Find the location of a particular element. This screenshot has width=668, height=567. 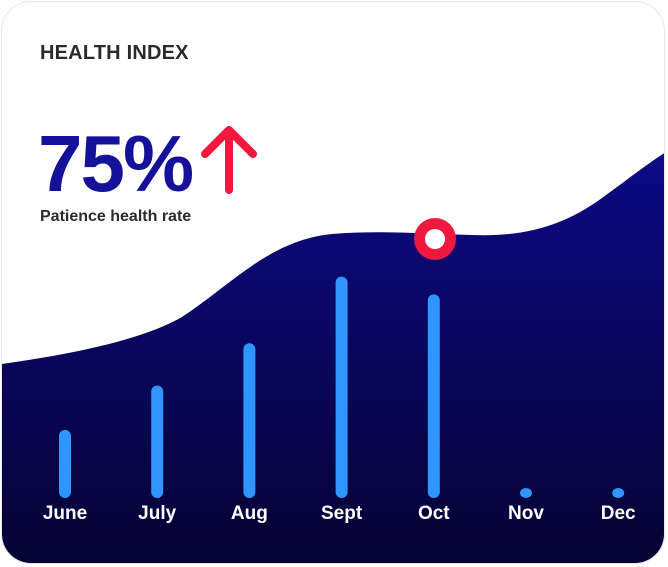

tick-label-june: June is located at coordinates (65, 513).